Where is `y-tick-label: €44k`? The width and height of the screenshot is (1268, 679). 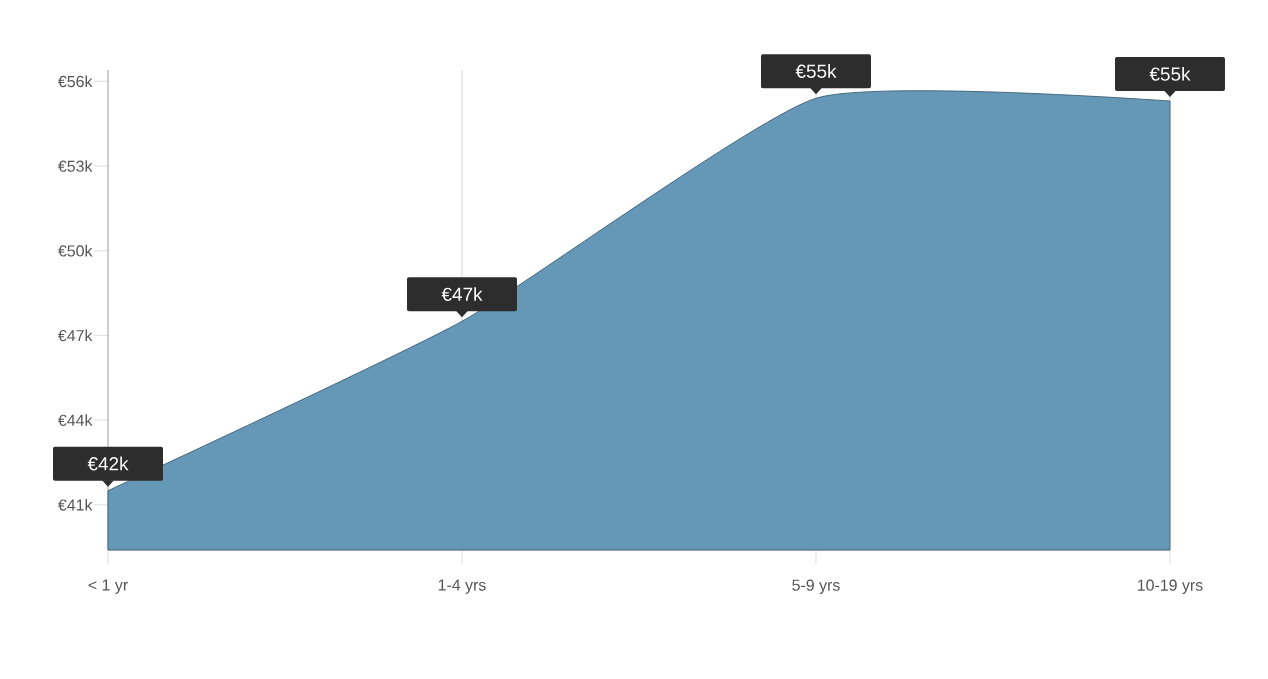 y-tick-label: €44k is located at coordinates (75, 420).